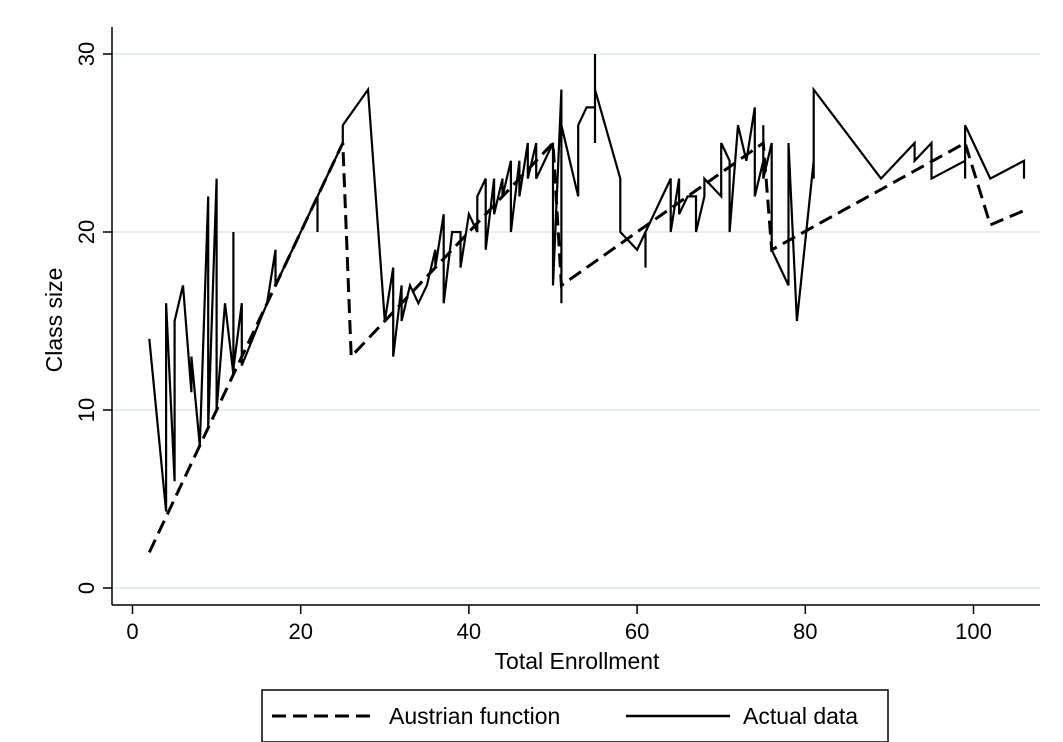 The width and height of the screenshot is (1063, 742). I want to click on x-tick-label-0: 0, so click(132, 631).